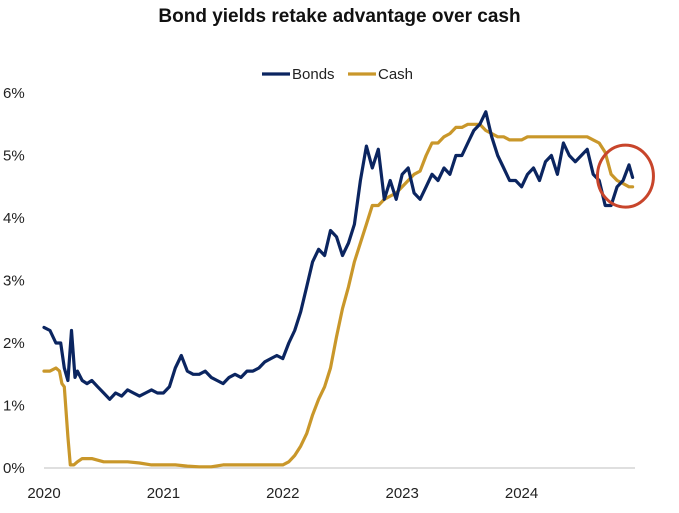 The width and height of the screenshot is (679, 513). I want to click on highlight-circle, so click(625, 176).